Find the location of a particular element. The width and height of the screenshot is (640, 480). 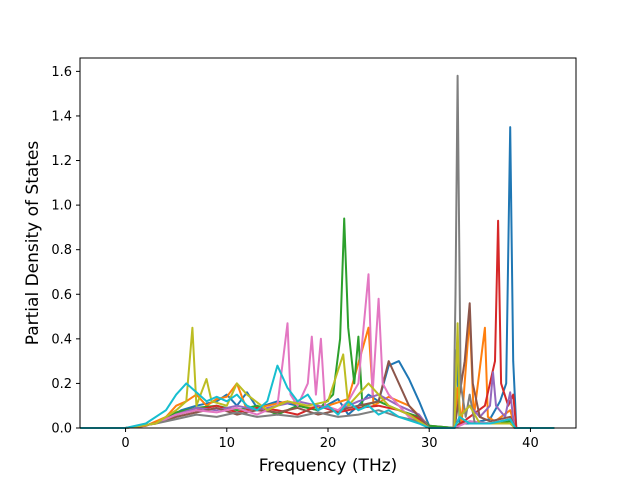

y-tick-label: 1.0 is located at coordinates (61, 206).